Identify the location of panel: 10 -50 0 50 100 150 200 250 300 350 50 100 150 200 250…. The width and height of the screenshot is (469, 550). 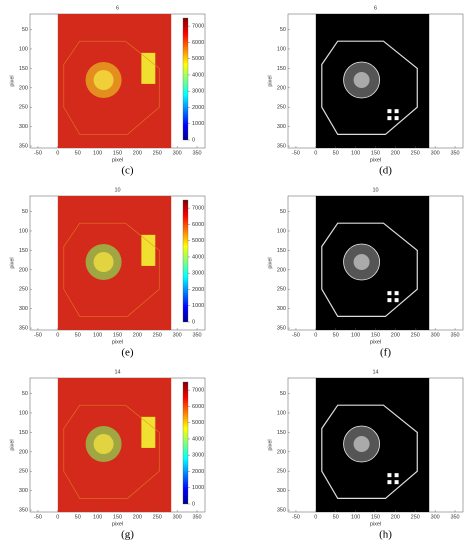
(365, 273).